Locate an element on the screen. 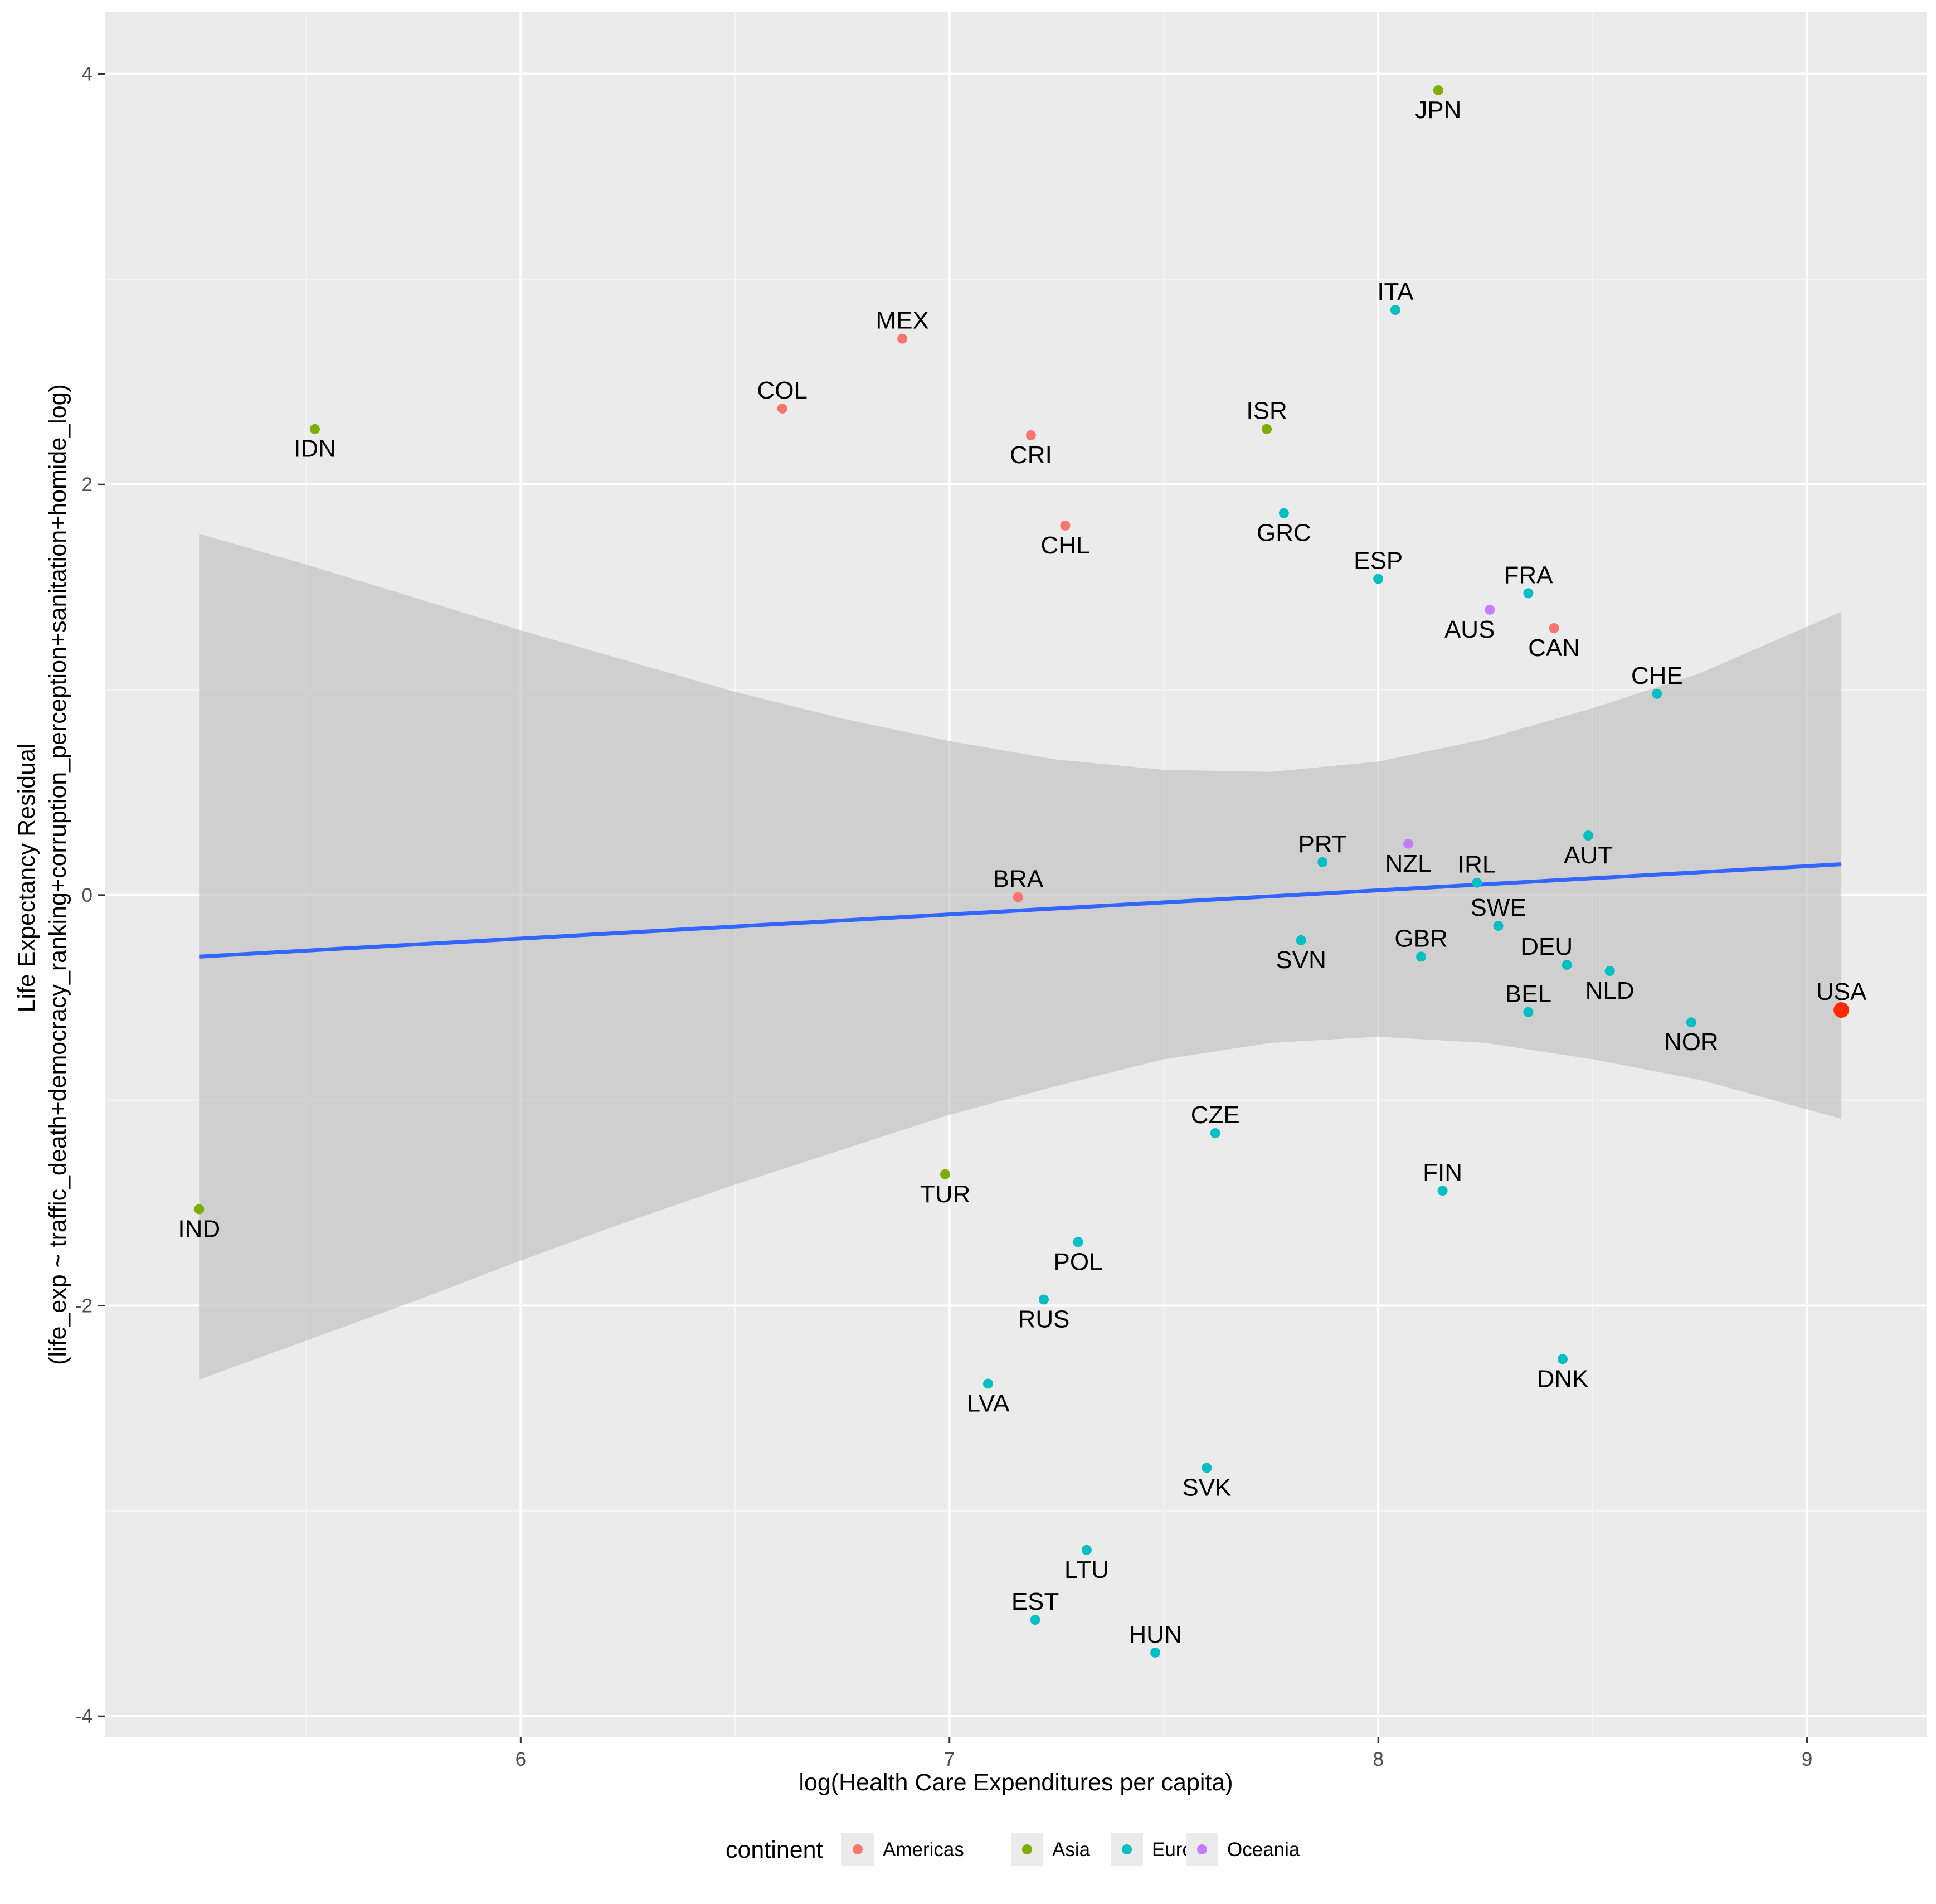 Image resolution: width=1936 pixels, height=1904 pixels. point-label-nzl: NZL is located at coordinates (1408, 863).